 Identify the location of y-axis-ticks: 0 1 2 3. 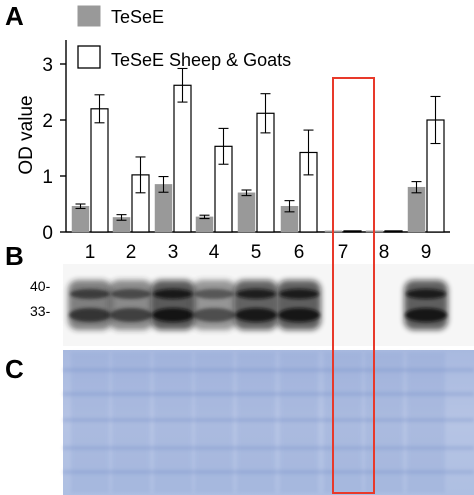
(54, 149).